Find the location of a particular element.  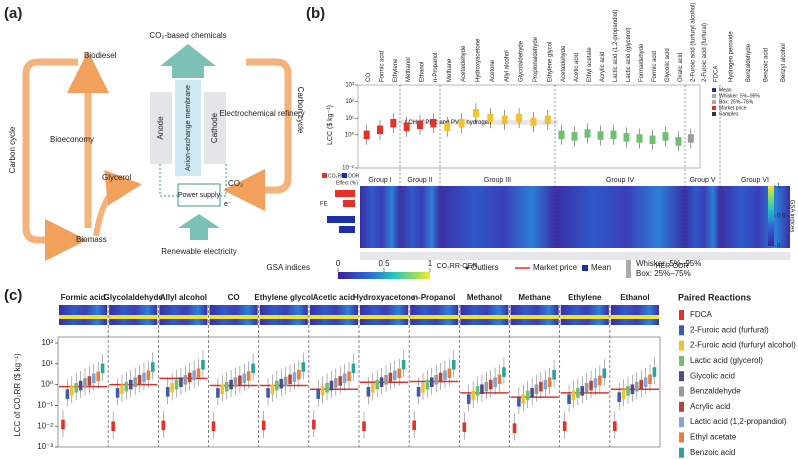

y-tick-label: 10¹ is located at coordinates (349, 119).